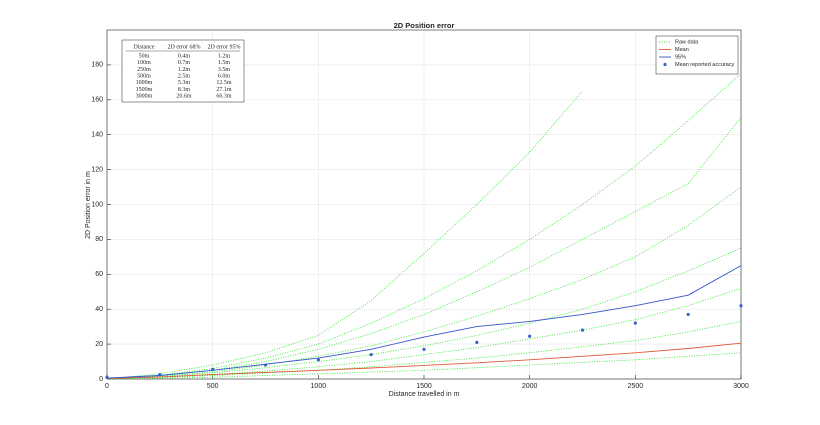 This screenshot has width=820, height=425. Describe the element at coordinates (144, 56) in the screenshot. I see `table-cell: 50m` at that location.